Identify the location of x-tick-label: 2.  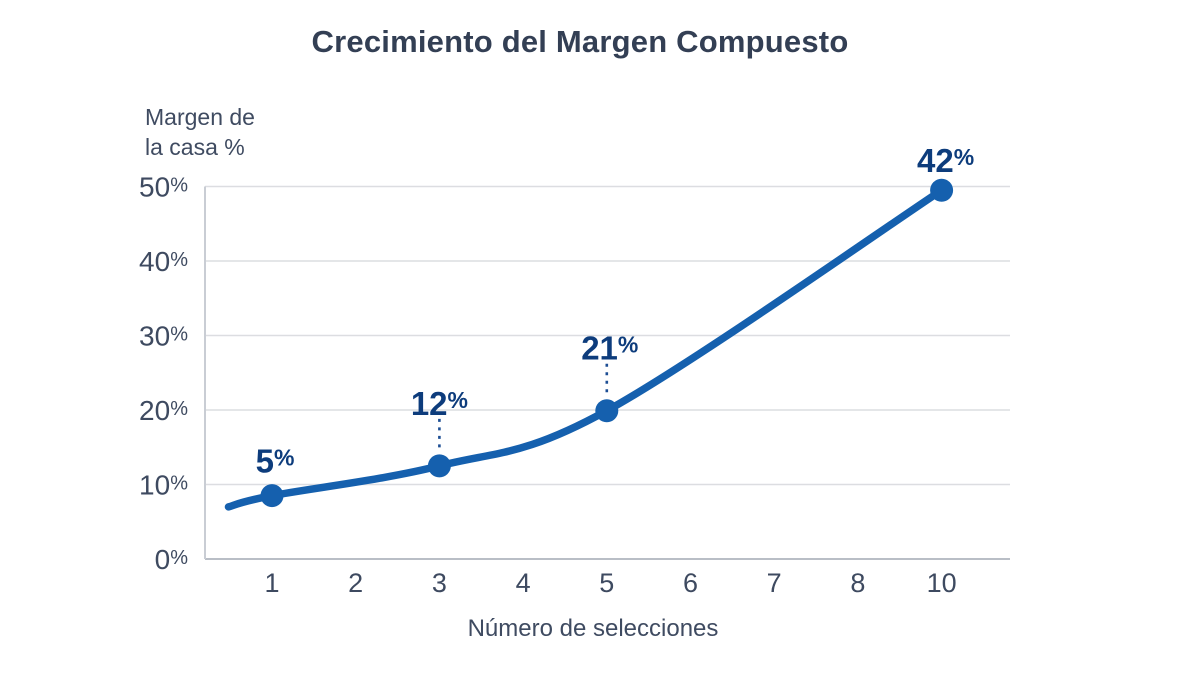
(355, 583).